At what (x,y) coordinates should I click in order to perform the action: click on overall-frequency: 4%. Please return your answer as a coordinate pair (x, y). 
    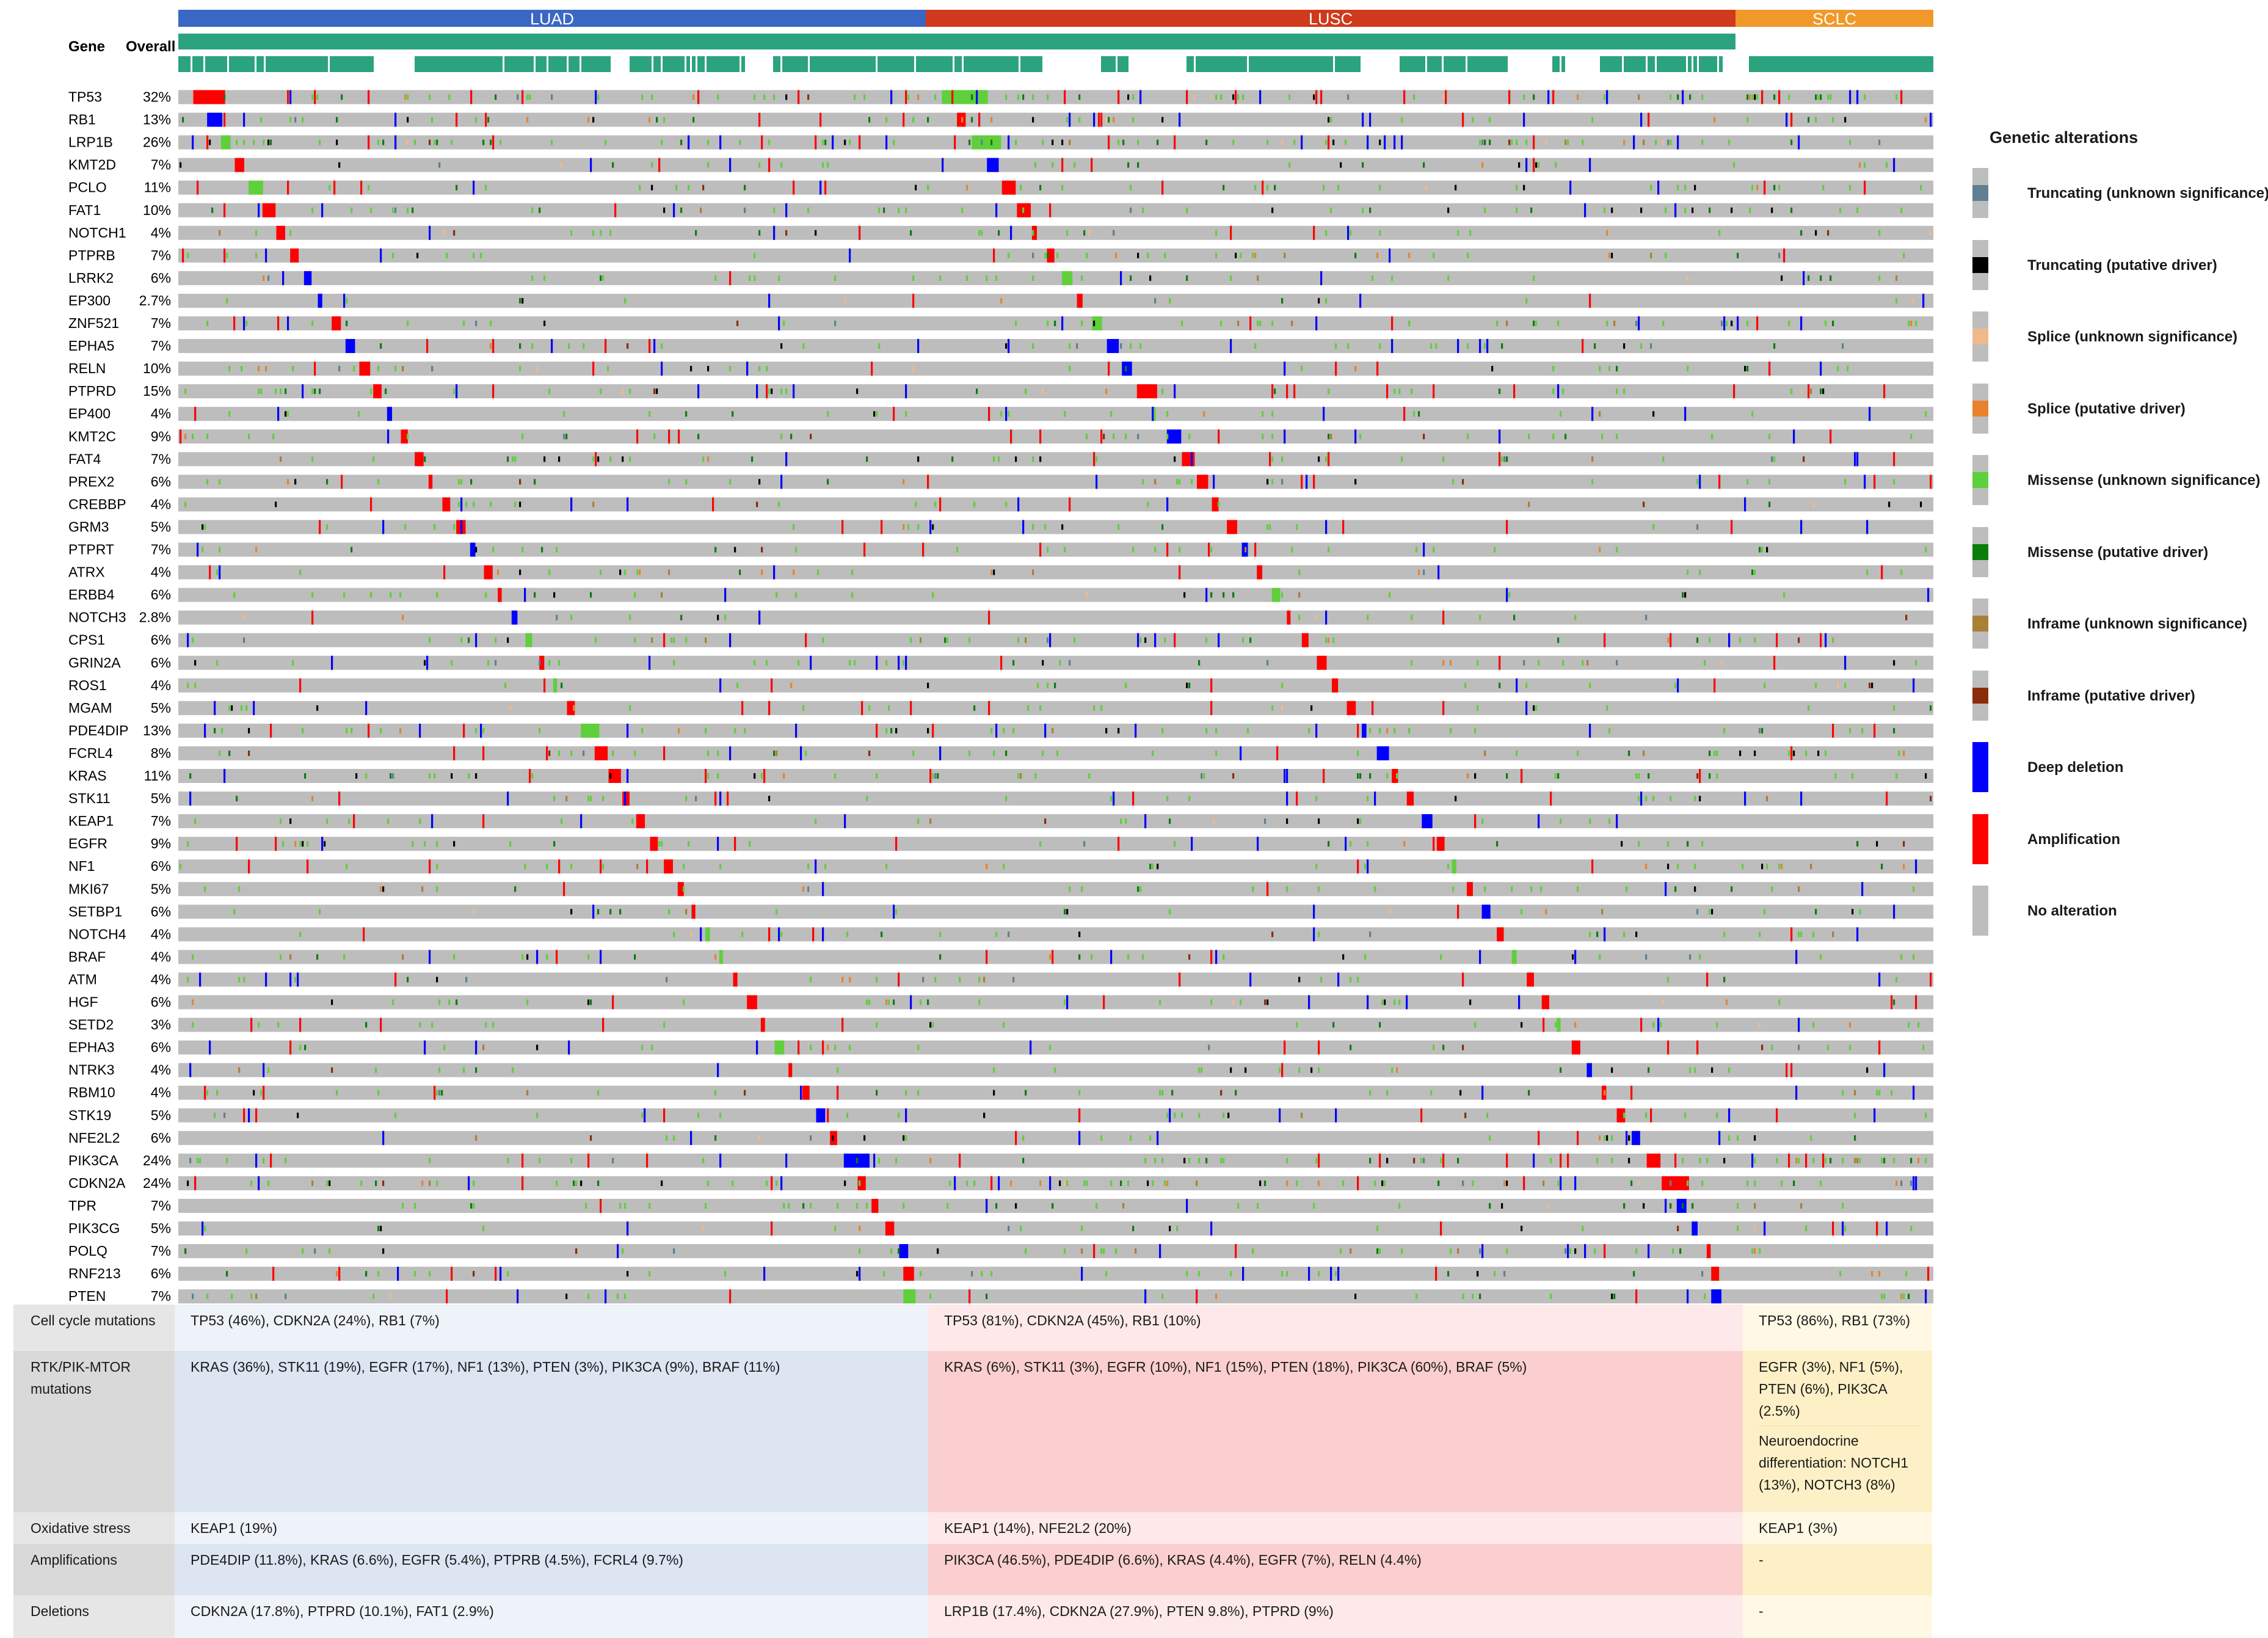
    Looking at the image, I should click on (161, 934).